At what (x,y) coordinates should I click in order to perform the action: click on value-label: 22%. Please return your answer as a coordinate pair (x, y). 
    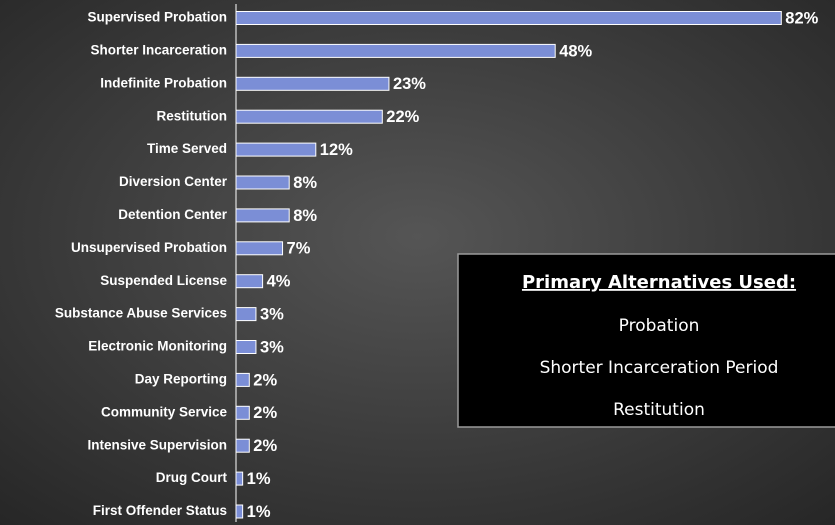
    Looking at the image, I should click on (402, 117).